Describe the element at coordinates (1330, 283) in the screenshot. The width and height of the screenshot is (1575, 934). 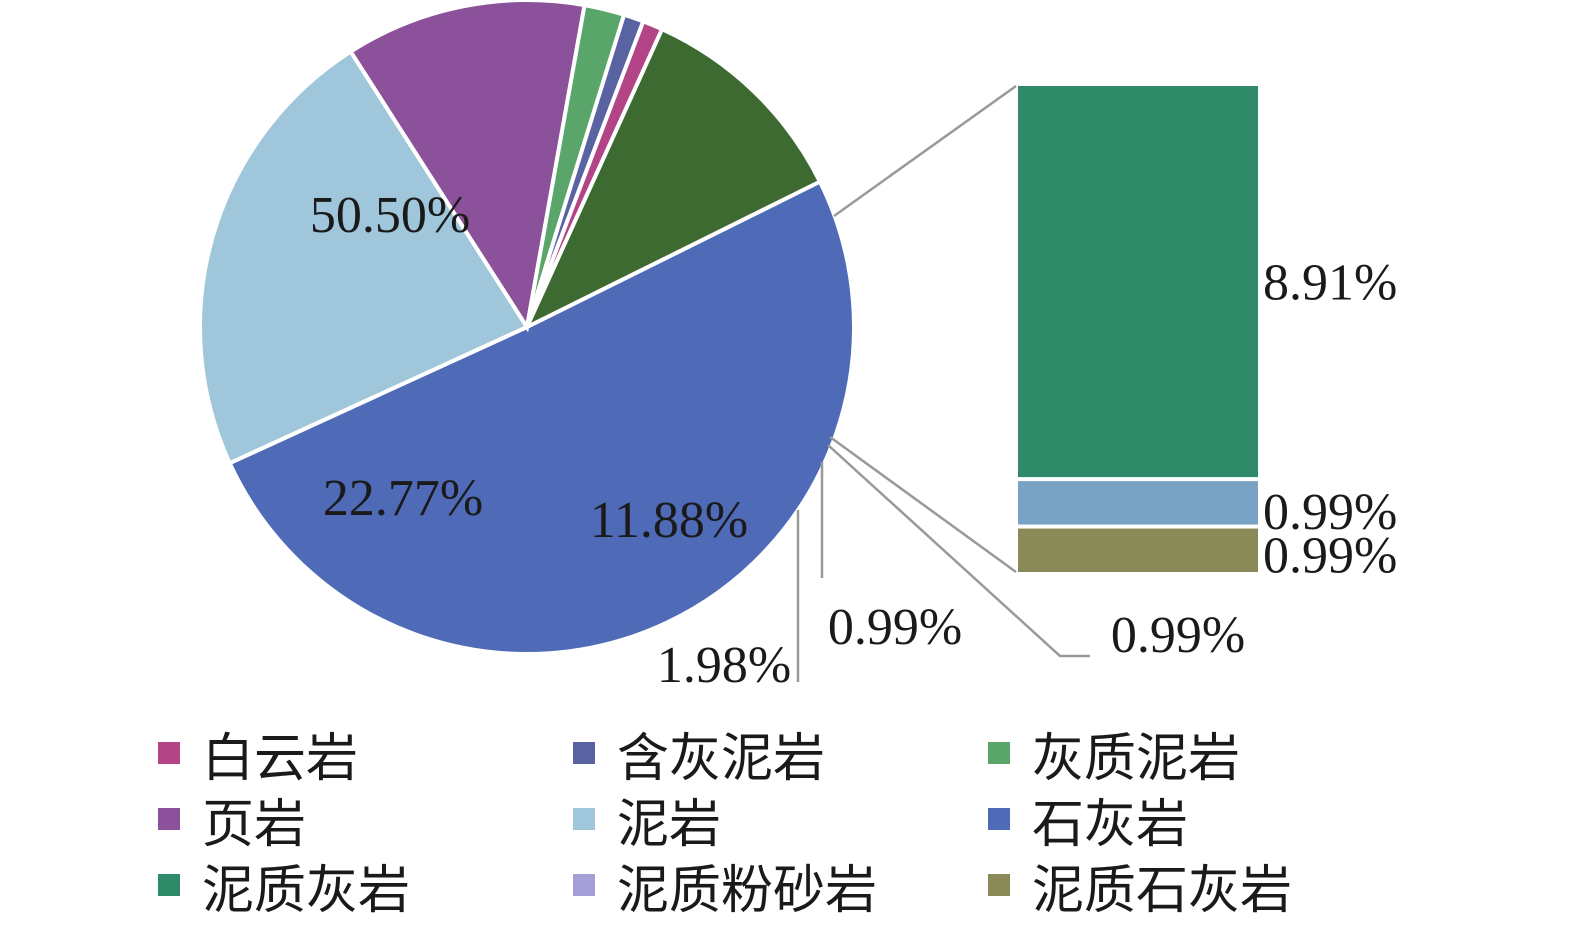
I see `bar-label-0: 8.91%` at that location.